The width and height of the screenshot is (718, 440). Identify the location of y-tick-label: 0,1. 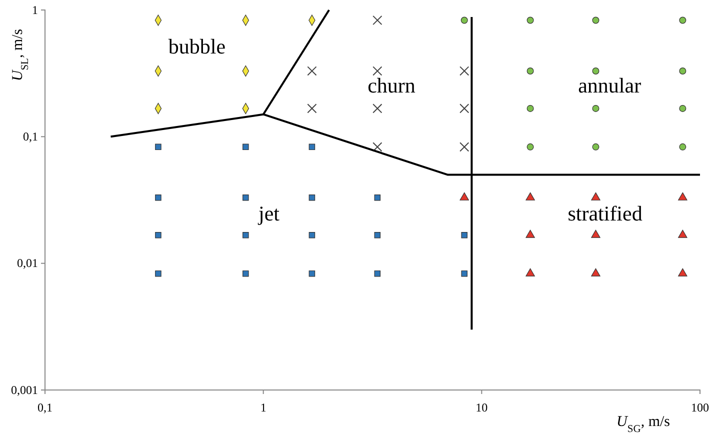
(30, 137).